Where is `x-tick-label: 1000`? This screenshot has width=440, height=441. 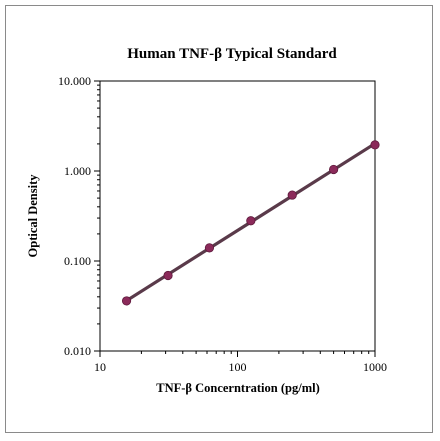
x-tick-label: 1000 is located at coordinates (375, 367).